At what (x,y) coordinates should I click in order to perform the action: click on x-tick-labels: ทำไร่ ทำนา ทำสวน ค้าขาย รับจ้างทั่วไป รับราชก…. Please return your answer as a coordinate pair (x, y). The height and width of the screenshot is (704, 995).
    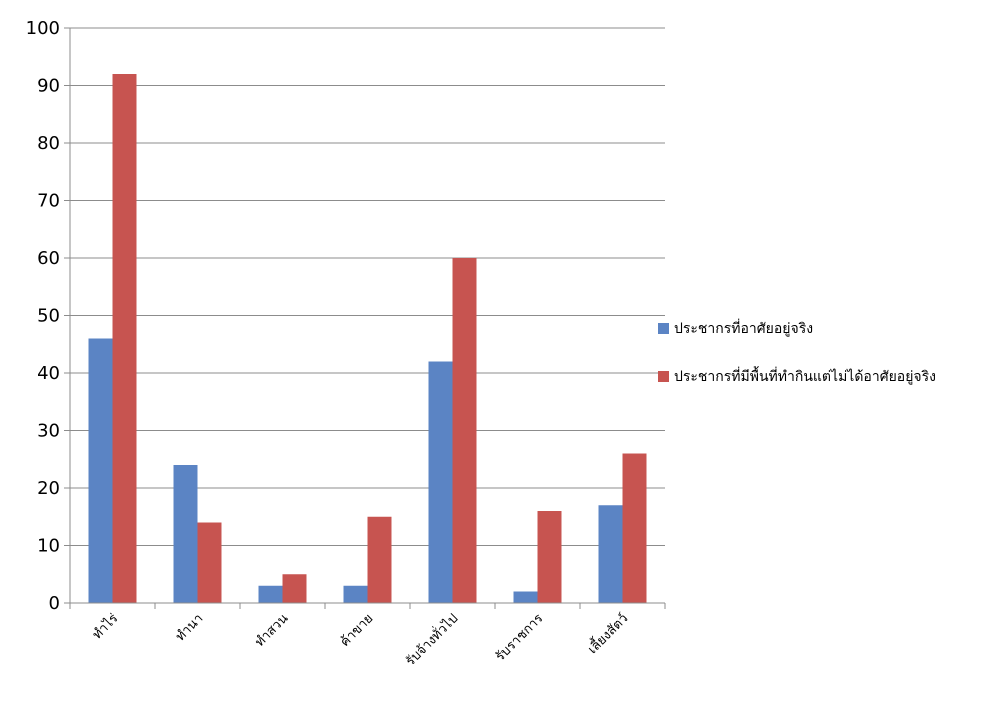
    Looking at the image, I should click on (360, 639).